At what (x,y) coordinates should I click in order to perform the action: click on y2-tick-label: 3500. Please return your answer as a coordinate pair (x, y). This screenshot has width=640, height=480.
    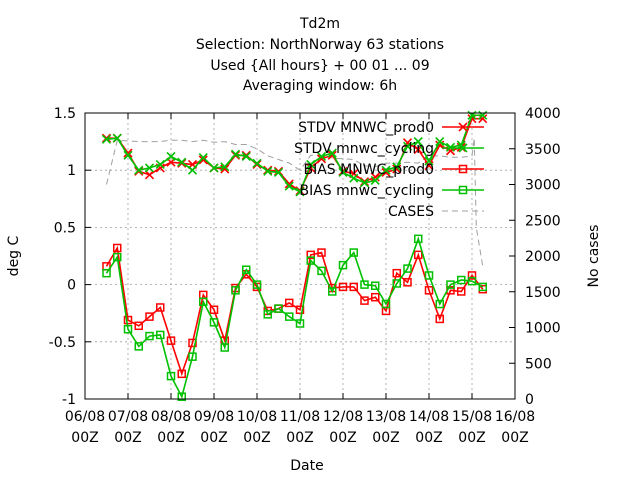
    Looking at the image, I should click on (543, 150).